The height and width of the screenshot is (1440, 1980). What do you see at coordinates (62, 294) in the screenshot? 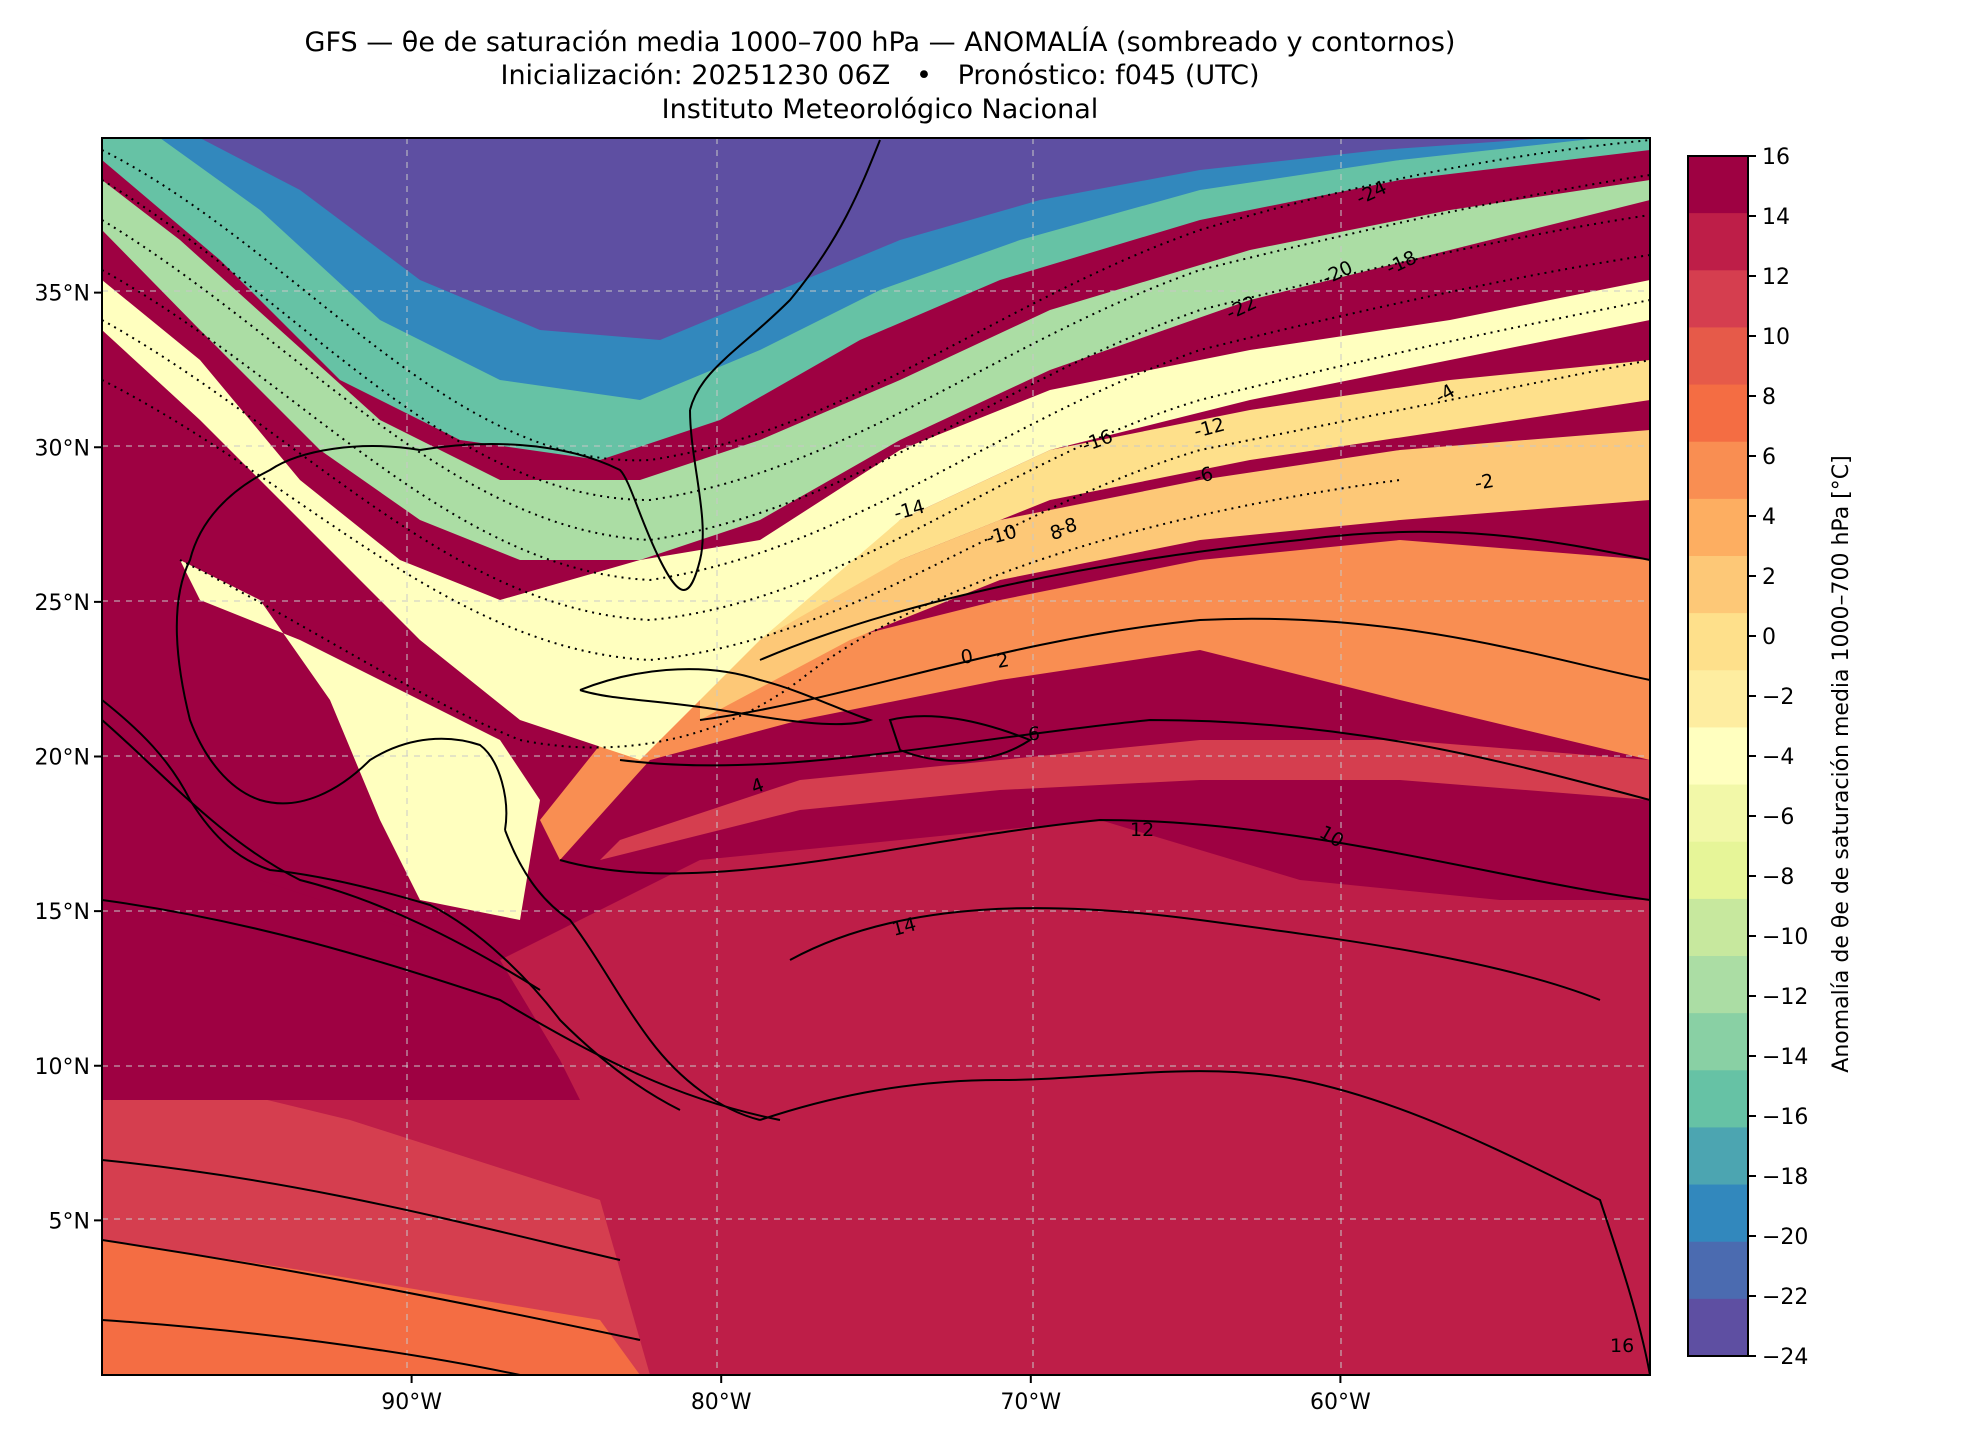
I see `lat-tick-label: 35°N` at bounding box center [62, 294].